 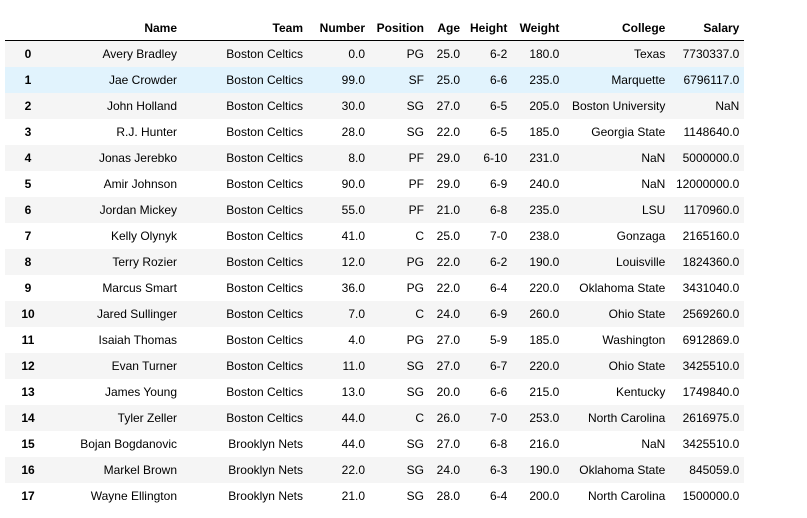 What do you see at coordinates (544, 444) in the screenshot?
I see `cell-weight: 216.0` at bounding box center [544, 444].